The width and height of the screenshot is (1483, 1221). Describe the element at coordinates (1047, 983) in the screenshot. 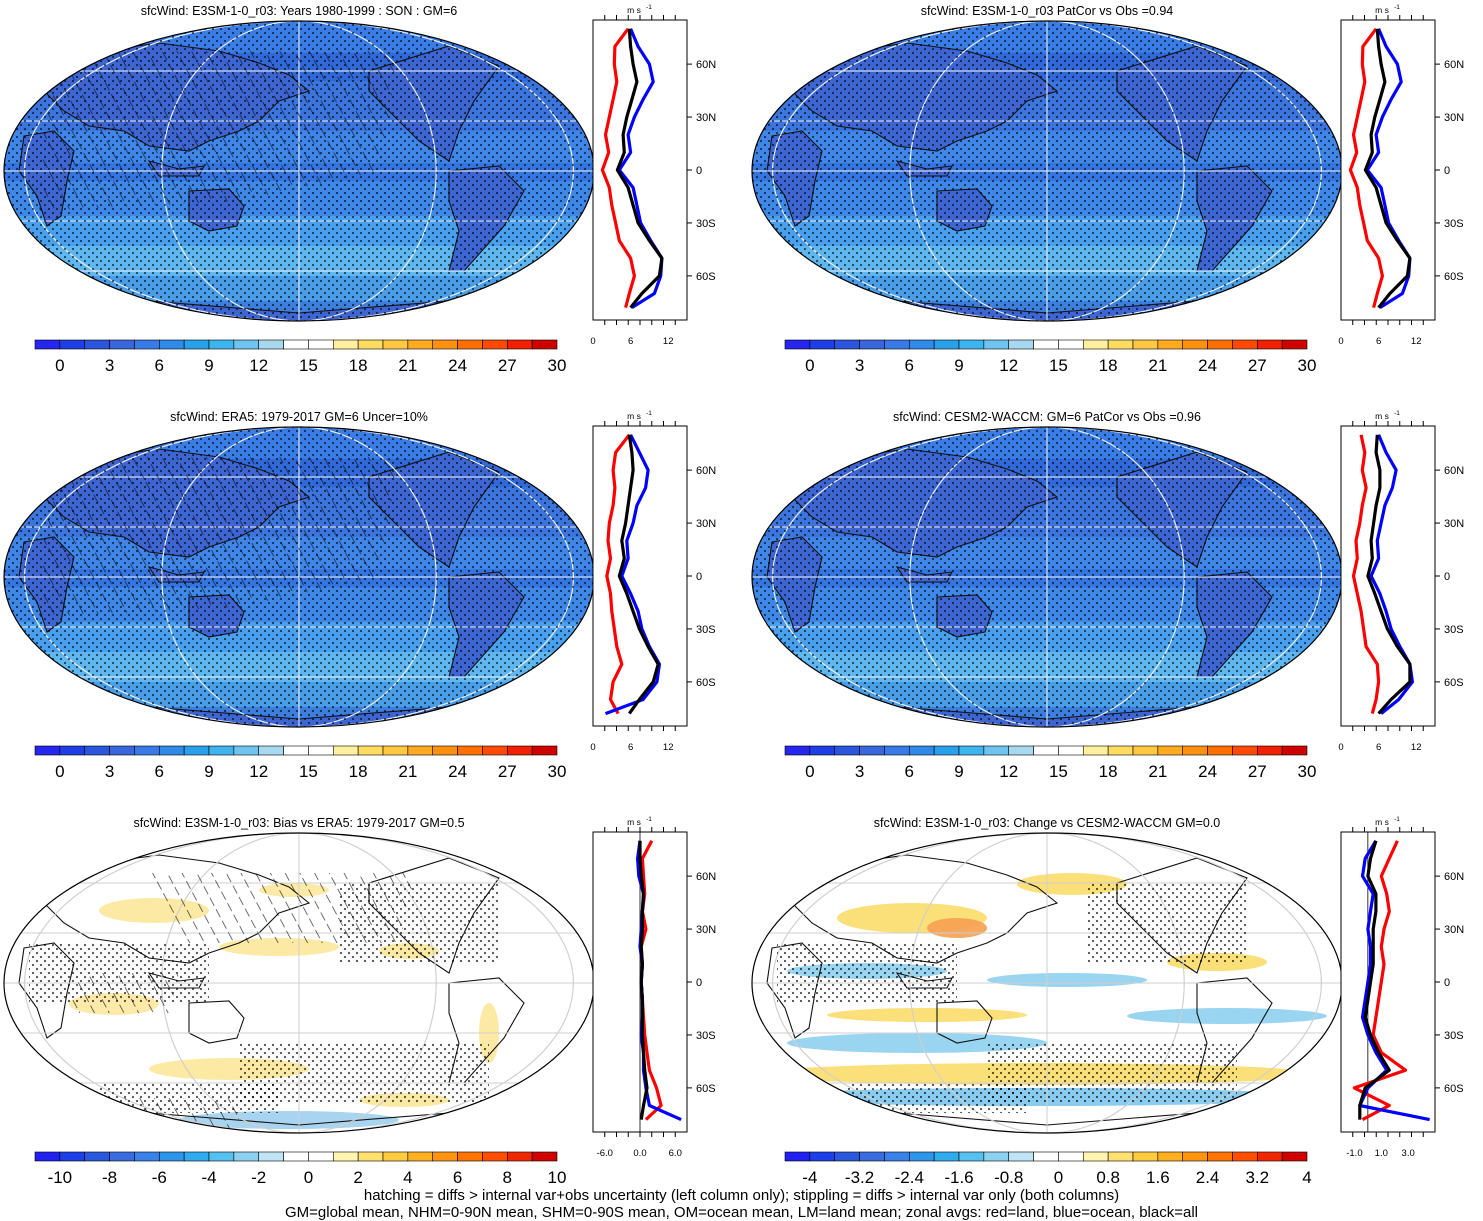

I see `meridian-line` at that location.